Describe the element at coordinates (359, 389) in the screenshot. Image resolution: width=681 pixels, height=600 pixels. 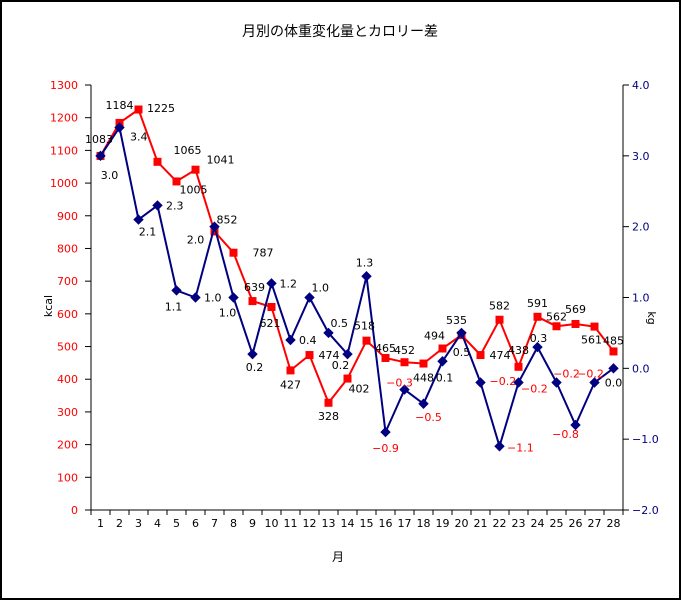
I see `kcal-data-label: 402` at that location.